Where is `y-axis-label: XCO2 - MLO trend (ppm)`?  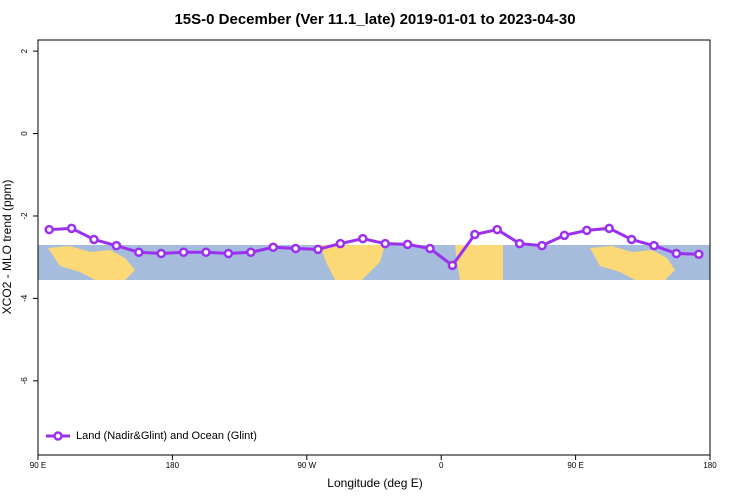 y-axis-label: XCO2 - MLO trend (ppm) is located at coordinates (7, 247).